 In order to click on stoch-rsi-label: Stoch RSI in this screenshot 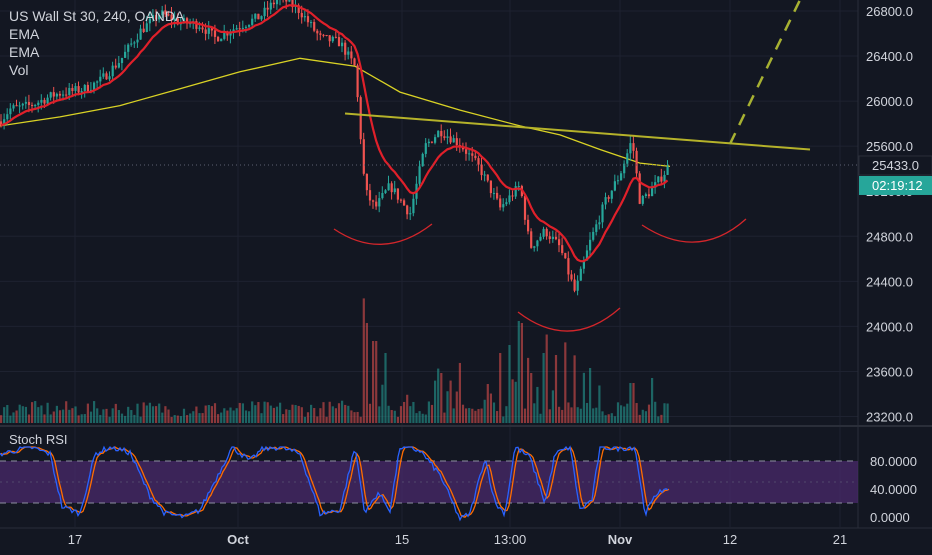, I will do `click(38, 439)`.